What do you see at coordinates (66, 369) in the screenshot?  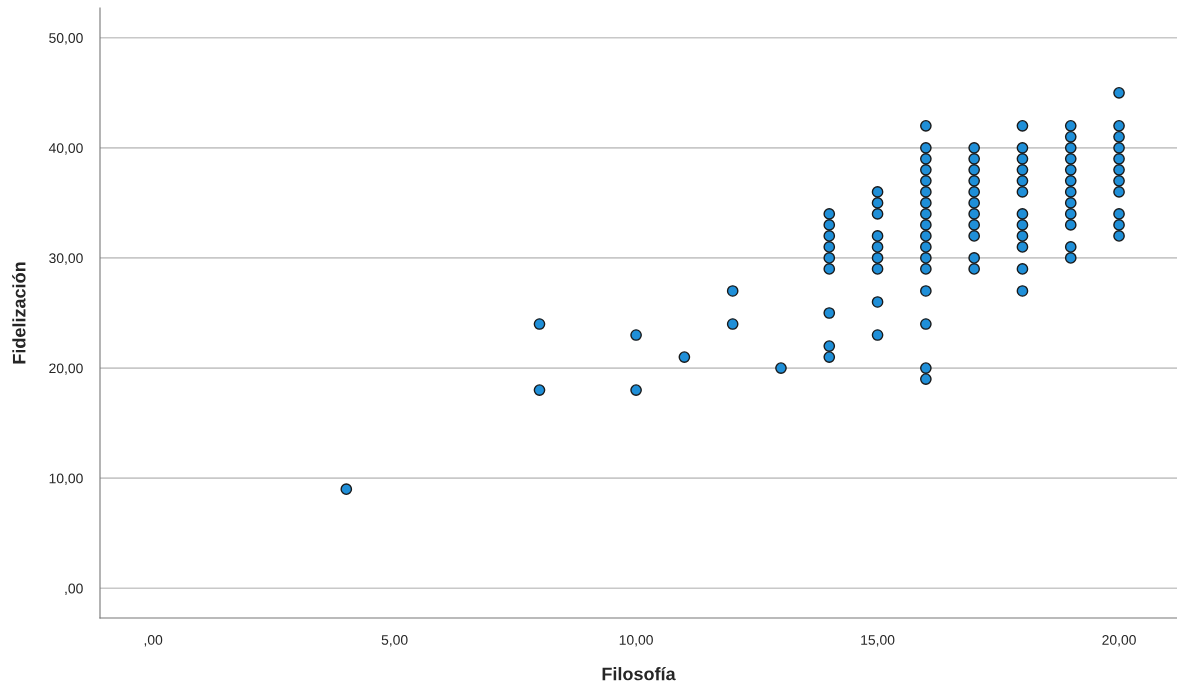 I see `y-tick-label: 20,00` at bounding box center [66, 369].